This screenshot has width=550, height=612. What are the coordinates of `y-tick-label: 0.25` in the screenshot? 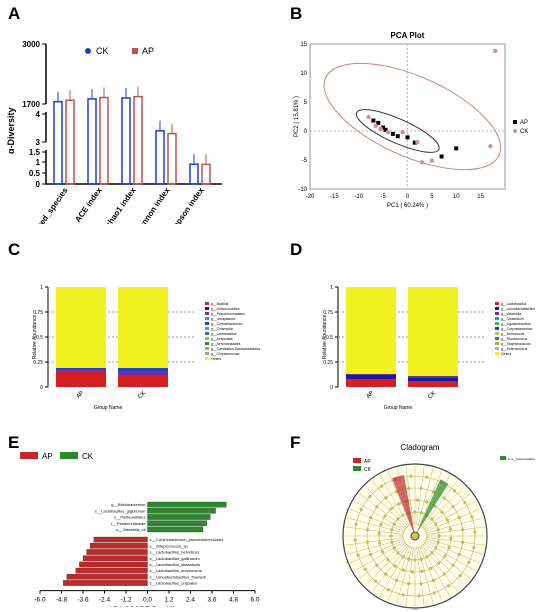 It's located at (328, 363).